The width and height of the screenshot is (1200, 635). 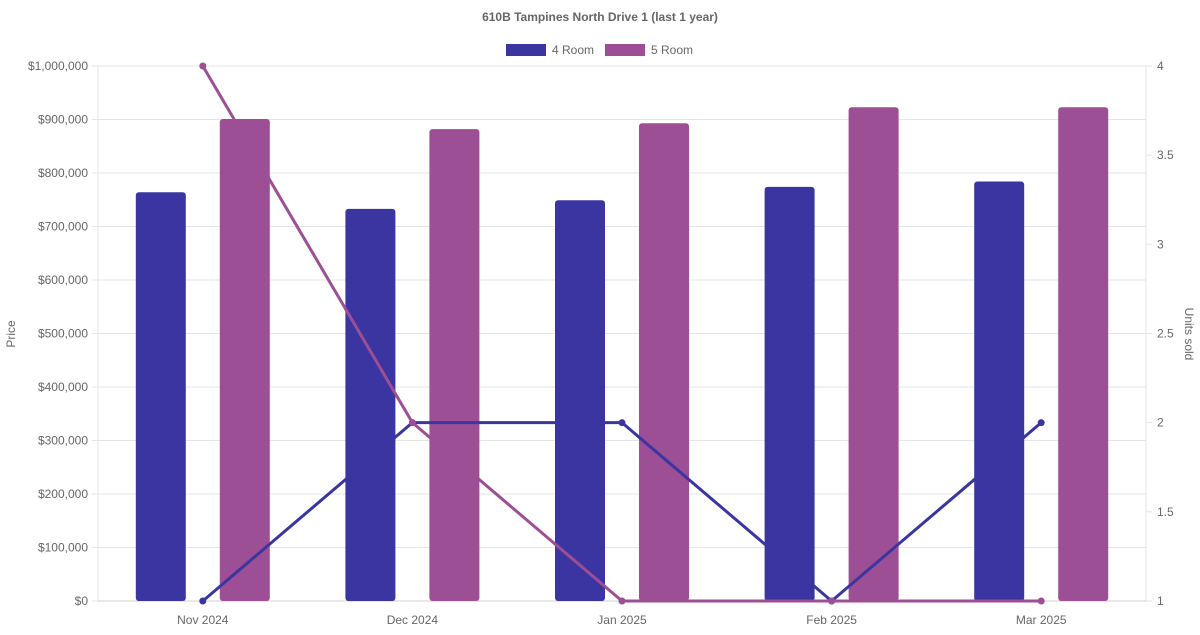 I want to click on y-tick-label: $900,000, so click(x=63, y=120).